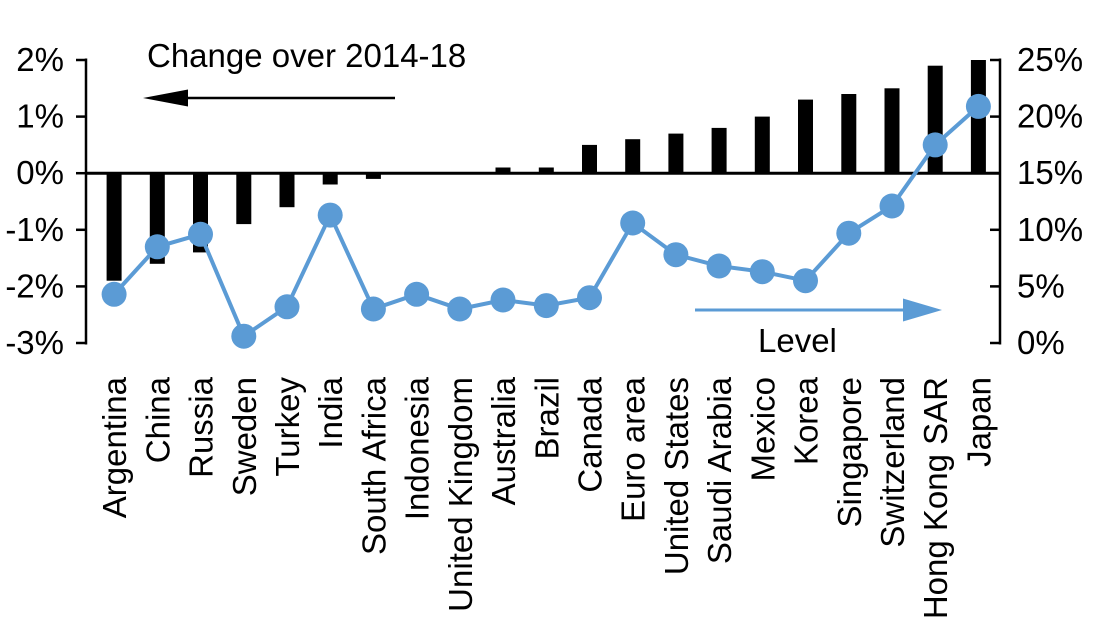  I want to click on right-axis-tick-label: 0%, so click(1041, 342).